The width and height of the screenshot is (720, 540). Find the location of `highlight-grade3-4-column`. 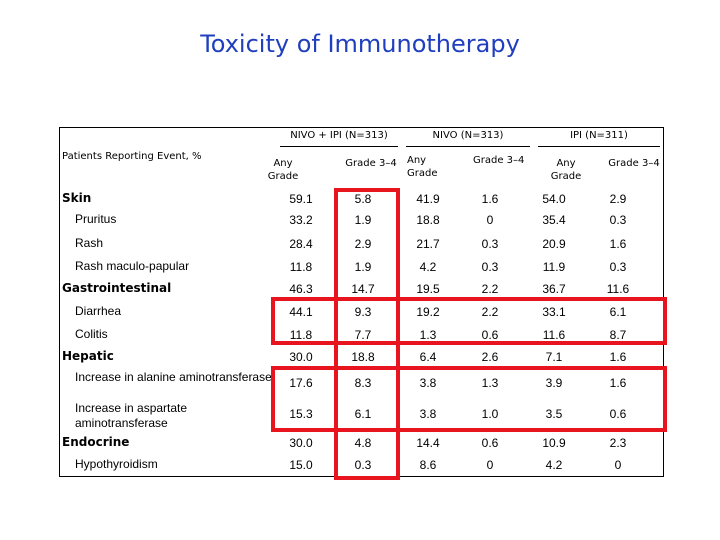

highlight-grade3-4-column is located at coordinates (367, 334).